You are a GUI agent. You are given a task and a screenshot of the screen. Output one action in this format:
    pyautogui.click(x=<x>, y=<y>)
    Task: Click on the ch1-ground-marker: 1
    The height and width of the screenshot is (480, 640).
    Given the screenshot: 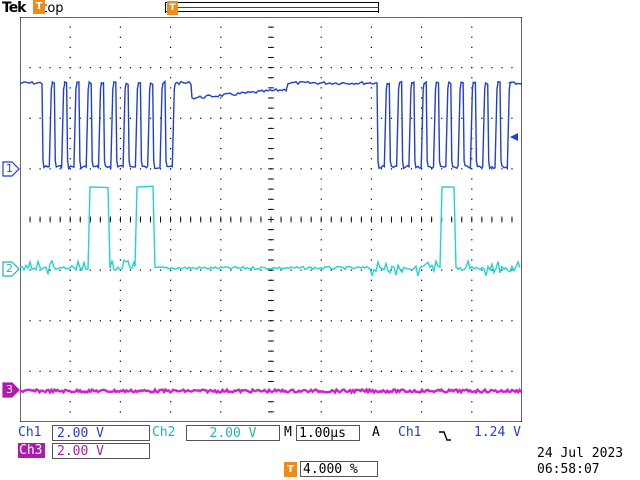 What is the action you would take?
    pyautogui.click(x=11, y=171)
    